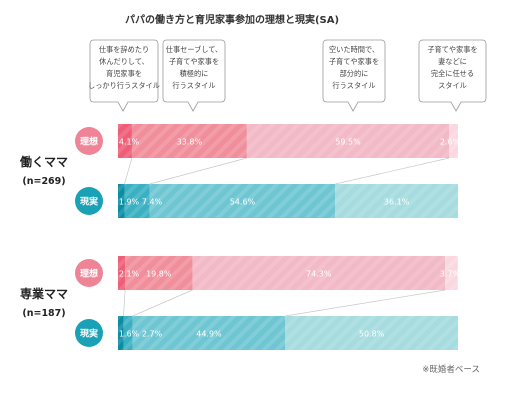 Image resolution: width=514 pixels, height=401 pixels. I want to click on data-label: 36.1%, so click(397, 202).